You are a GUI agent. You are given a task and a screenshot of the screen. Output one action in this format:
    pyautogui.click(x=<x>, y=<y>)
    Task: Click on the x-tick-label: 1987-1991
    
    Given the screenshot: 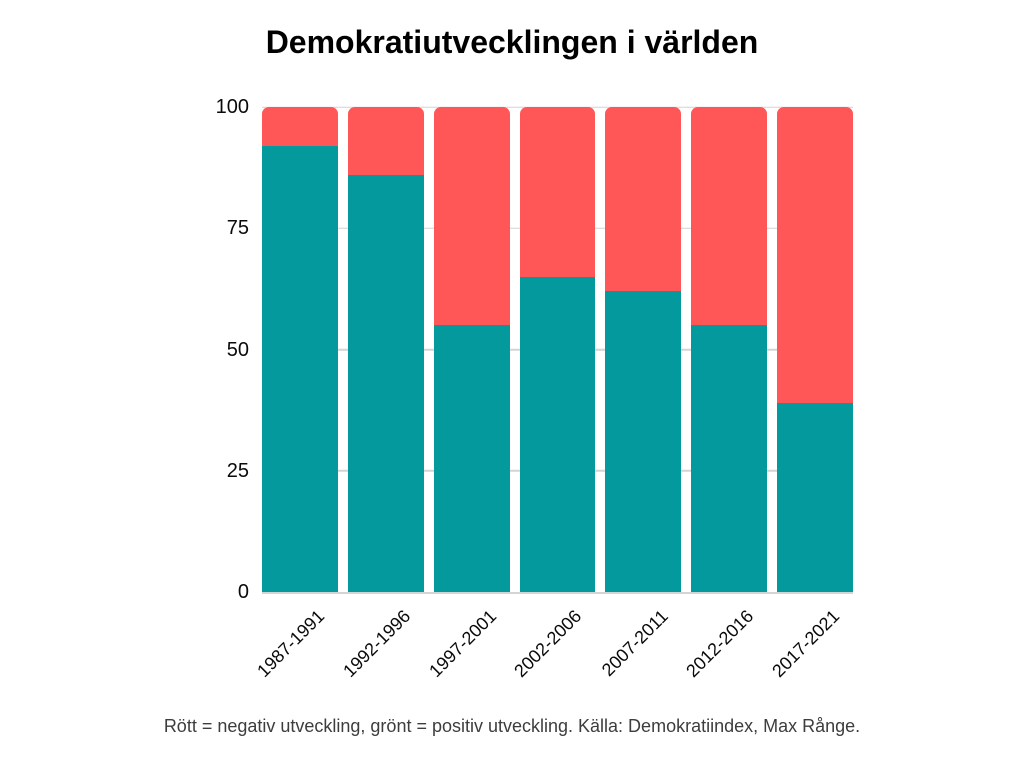 What is the action you would take?
    pyautogui.click(x=291, y=644)
    